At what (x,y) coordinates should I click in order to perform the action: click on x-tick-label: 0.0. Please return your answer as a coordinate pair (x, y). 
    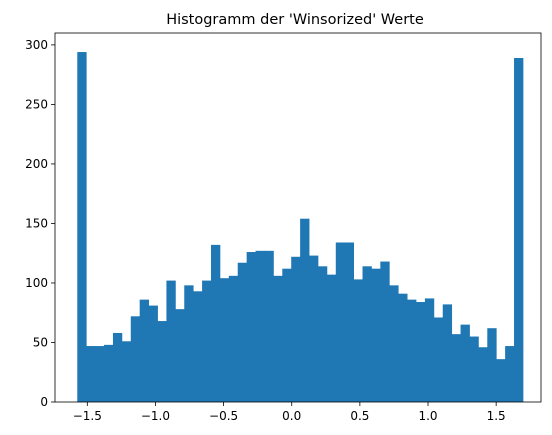
    Looking at the image, I should click on (291, 416).